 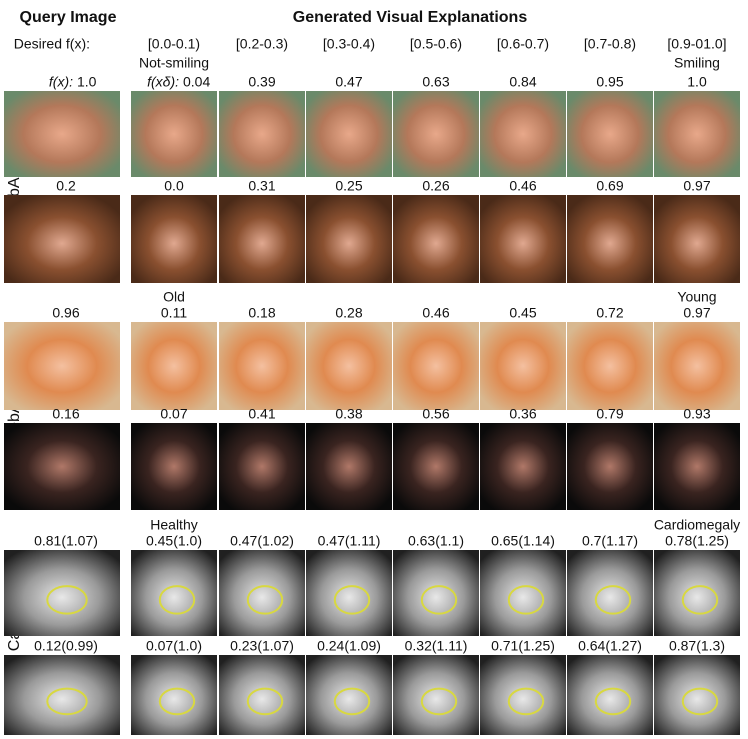 What do you see at coordinates (52, 44) in the screenshot?
I see `desired-label: Desired f(x):` at bounding box center [52, 44].